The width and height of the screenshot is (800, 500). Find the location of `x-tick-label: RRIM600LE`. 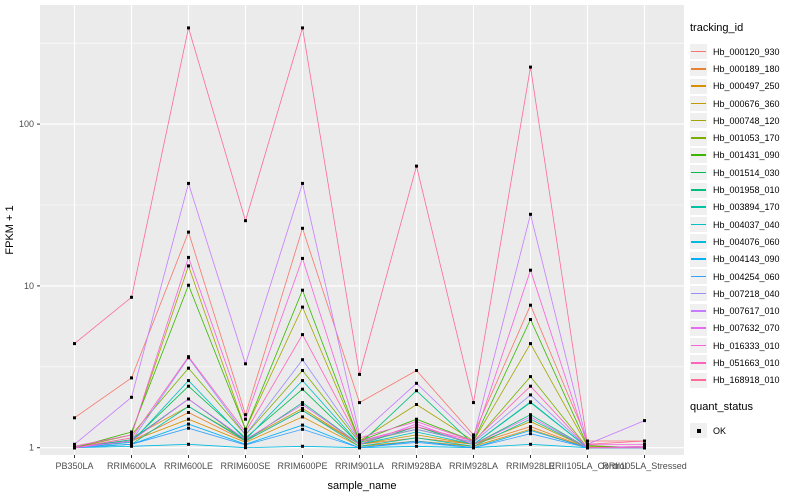

x-tick-label: RRIM600LE is located at coordinates (188, 466).